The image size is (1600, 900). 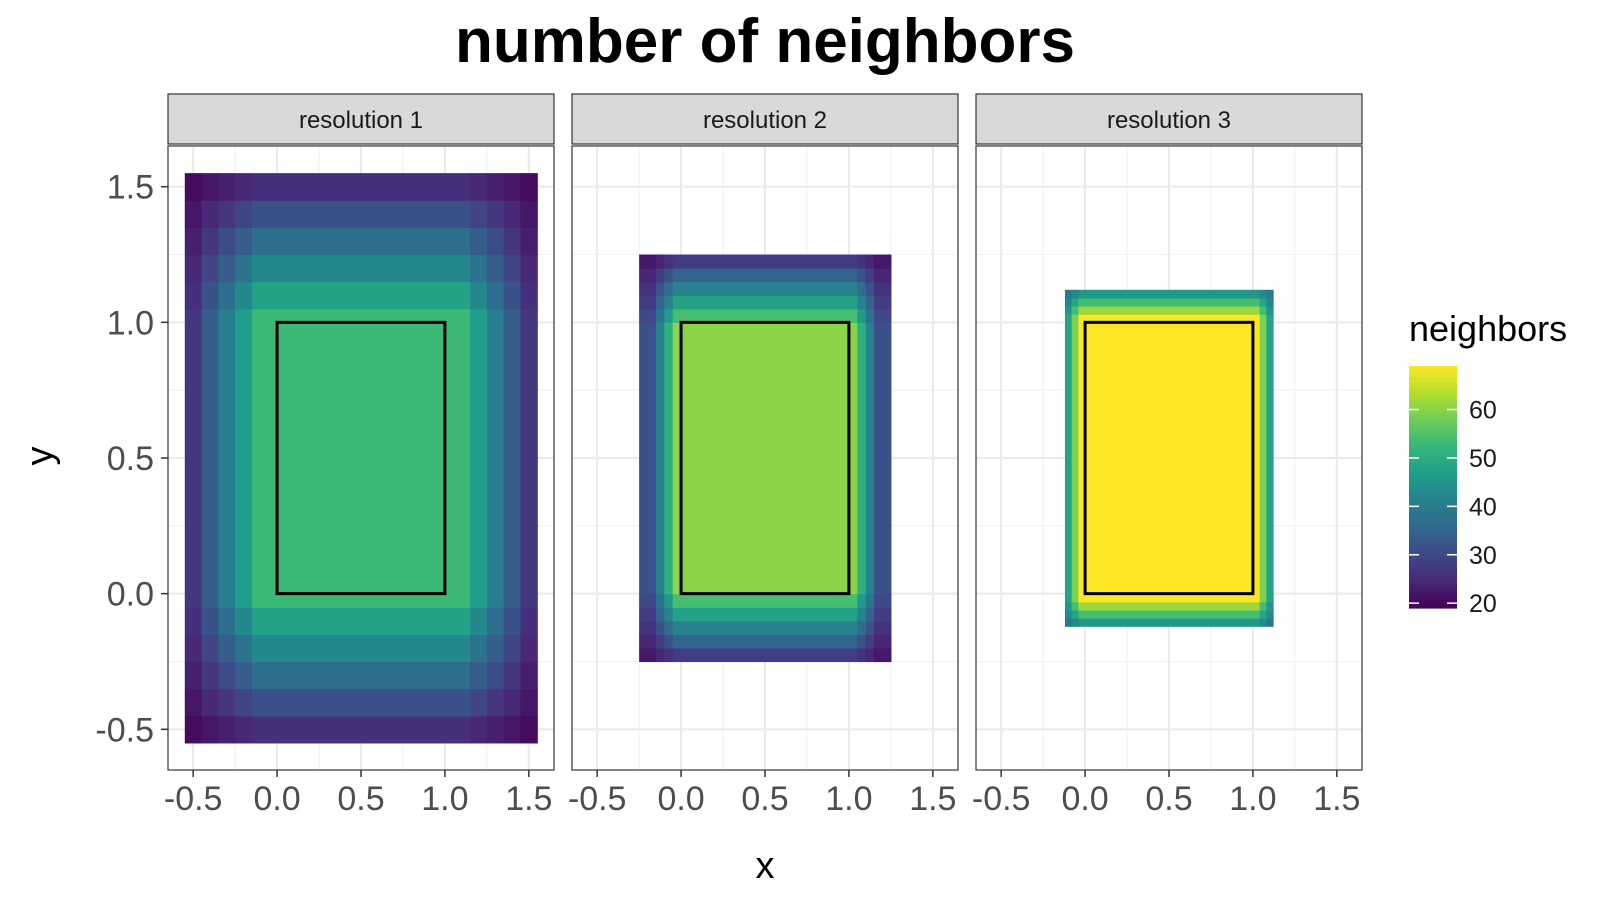 What do you see at coordinates (765, 866) in the screenshot?
I see `x-axis-title: x` at bounding box center [765, 866].